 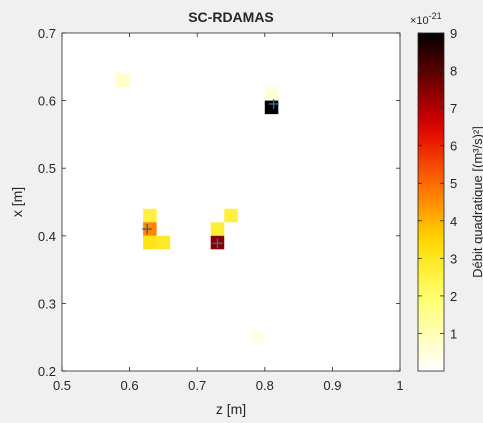 What do you see at coordinates (47, 168) in the screenshot?
I see `y-tick-label: 0.5` at bounding box center [47, 168].